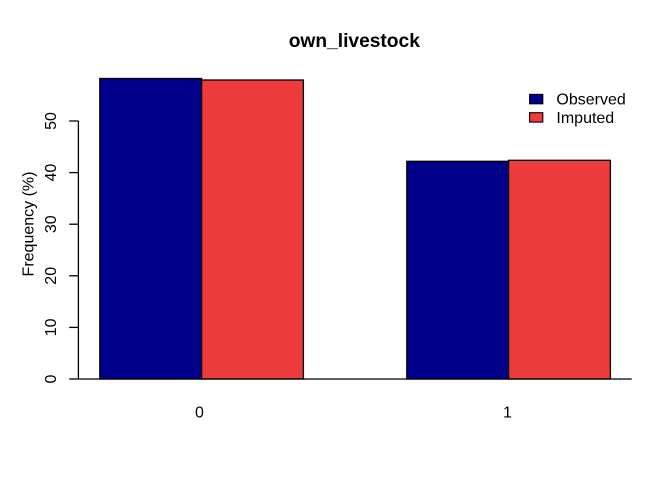  I want to click on svg-text: 30, so click(51, 224).